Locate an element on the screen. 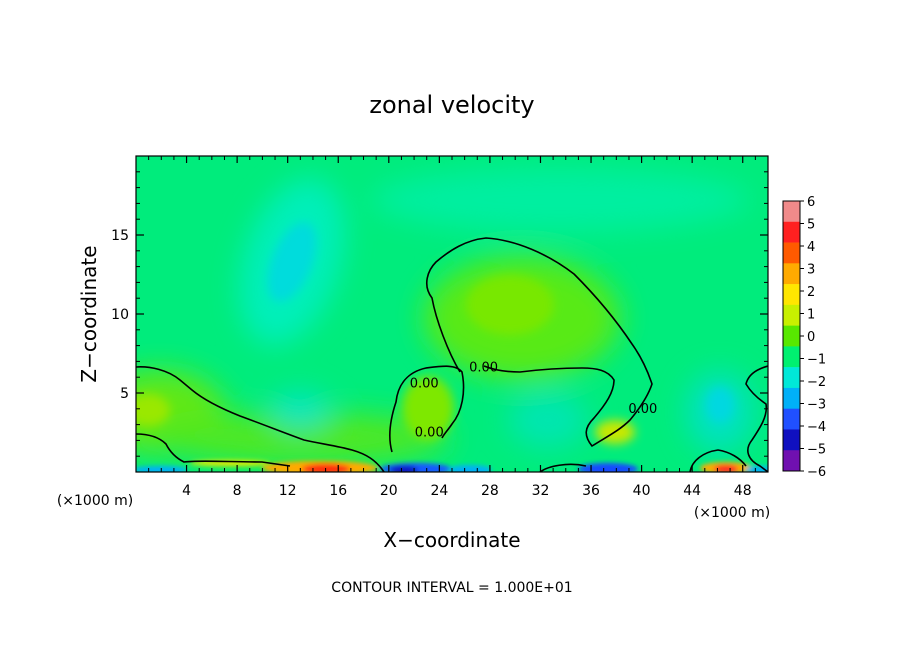 This screenshot has width=904, height=654. contour-left-lower is located at coordinates (213, 450).